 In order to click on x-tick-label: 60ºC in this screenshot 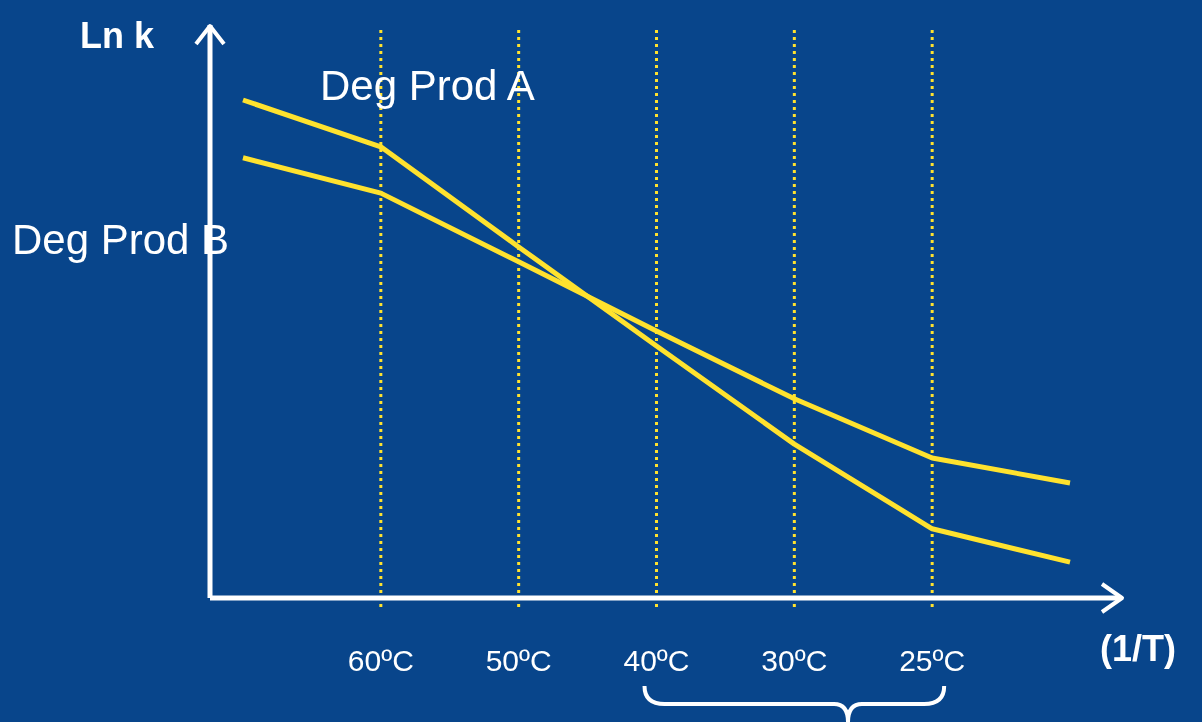, I will do `click(380, 660)`.